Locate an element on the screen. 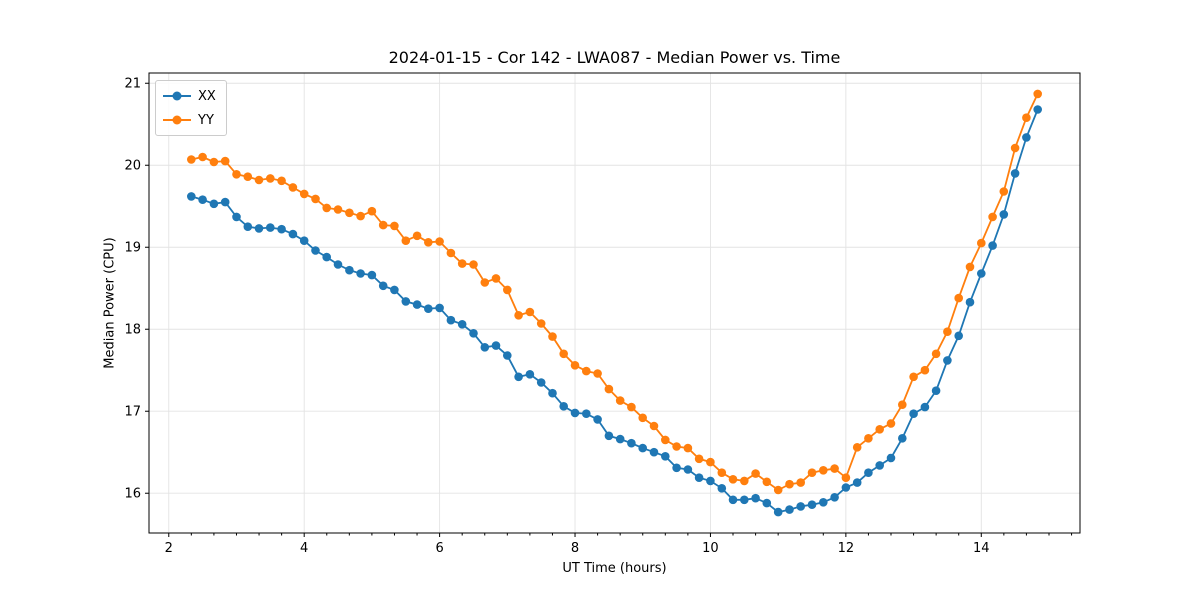 The image size is (1200, 600). y-axis-label: Median Power (CPU) is located at coordinates (110, 303).